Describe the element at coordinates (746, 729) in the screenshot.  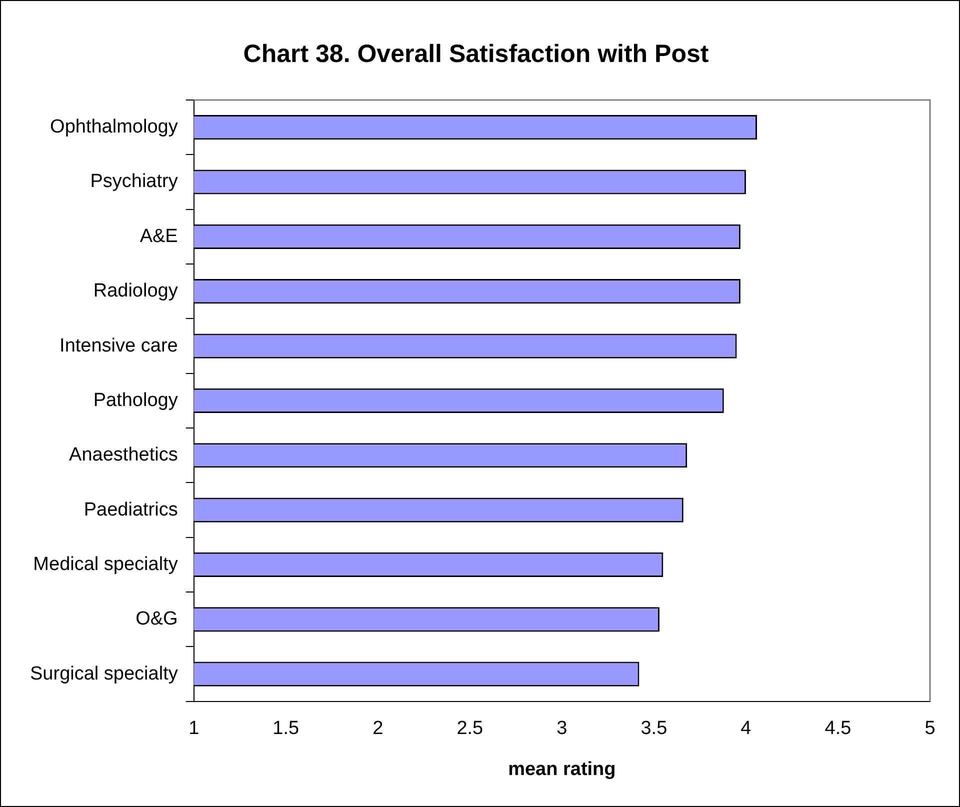
I see `x-tick-label: 4` at that location.